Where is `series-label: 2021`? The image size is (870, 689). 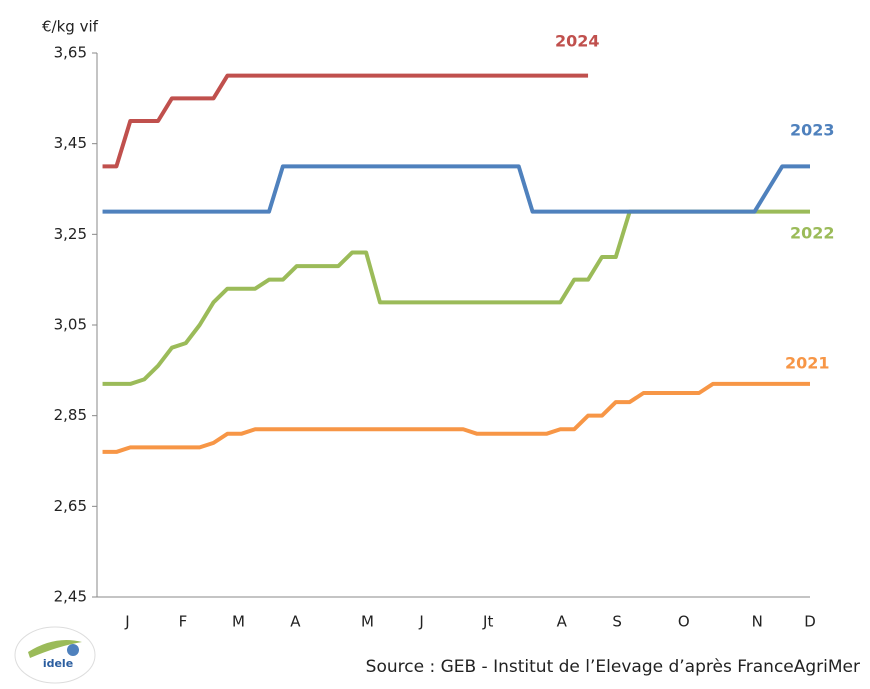 series-label: 2021 is located at coordinates (807, 363).